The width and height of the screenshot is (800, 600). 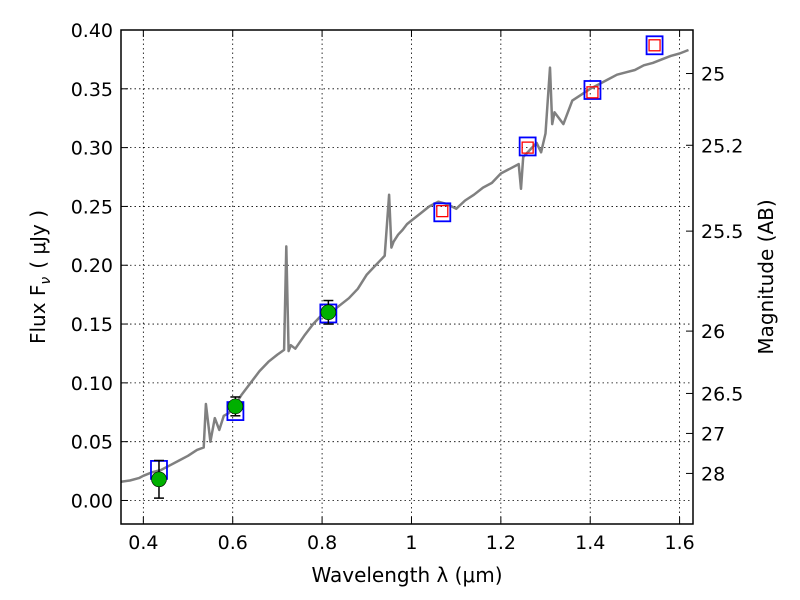 I want to click on right-axis-label: Magnitude (AB), so click(x=766, y=276).